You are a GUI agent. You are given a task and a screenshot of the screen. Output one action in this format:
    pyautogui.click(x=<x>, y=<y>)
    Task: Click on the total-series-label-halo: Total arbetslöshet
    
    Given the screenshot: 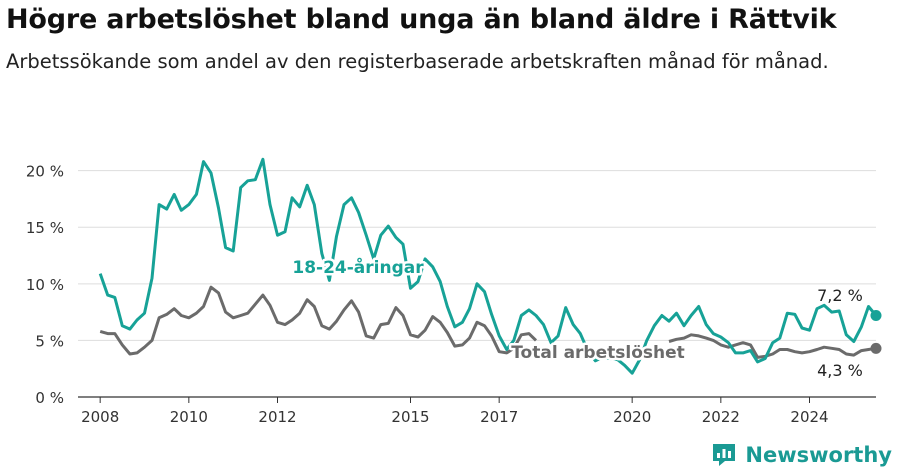 What is the action you would take?
    pyautogui.click(x=598, y=353)
    